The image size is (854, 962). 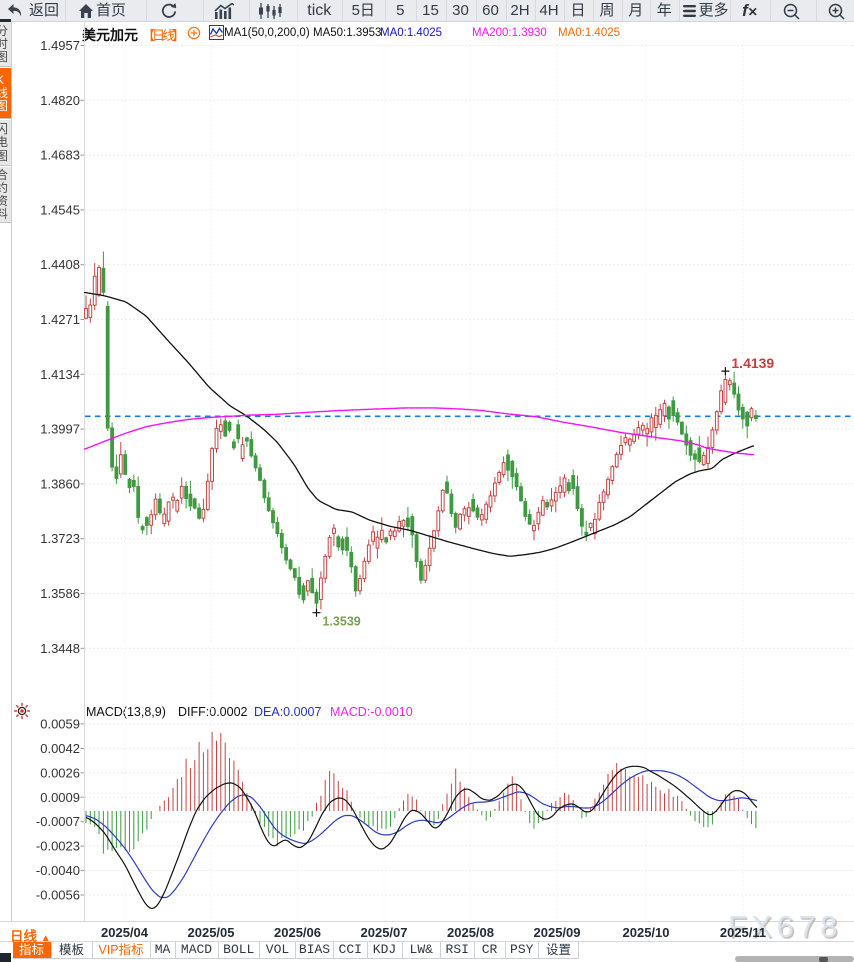 What do you see at coordinates (58, 870) in the screenshot?
I see `svg-text: -0.0040` at bounding box center [58, 870].